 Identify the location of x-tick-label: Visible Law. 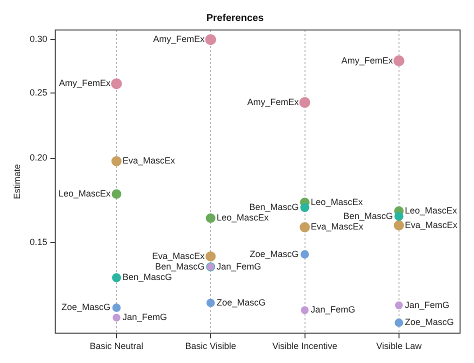
(399, 346).